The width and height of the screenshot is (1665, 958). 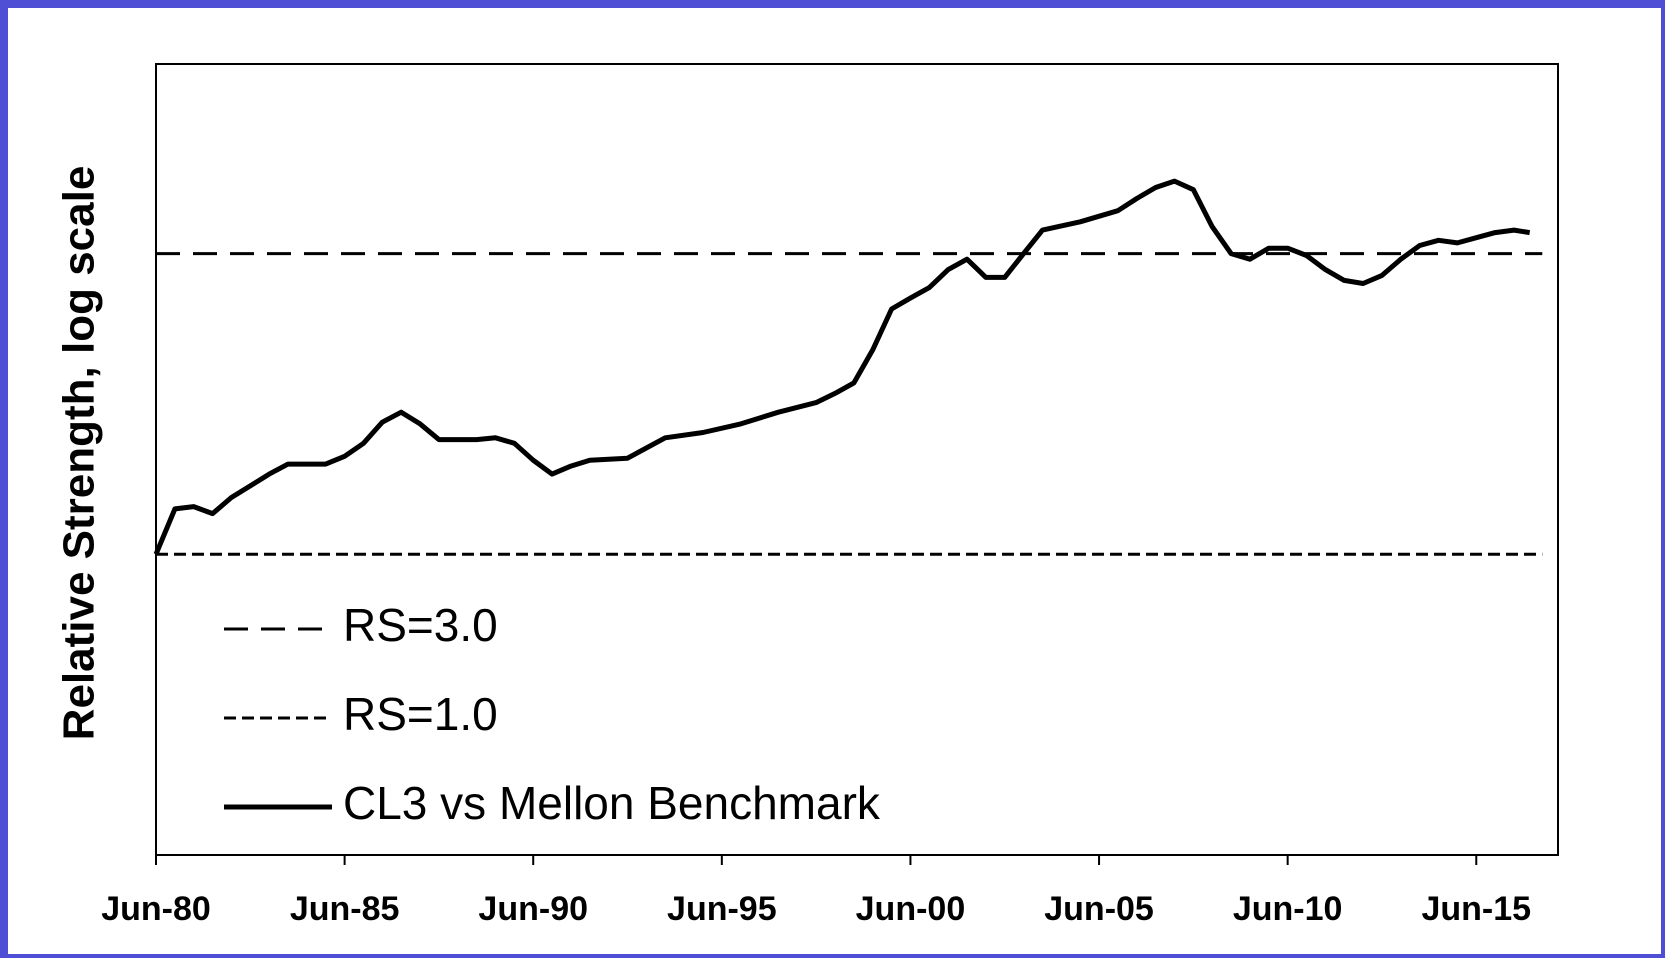 What do you see at coordinates (420, 714) in the screenshot?
I see `legend-label: RS=1.0` at bounding box center [420, 714].